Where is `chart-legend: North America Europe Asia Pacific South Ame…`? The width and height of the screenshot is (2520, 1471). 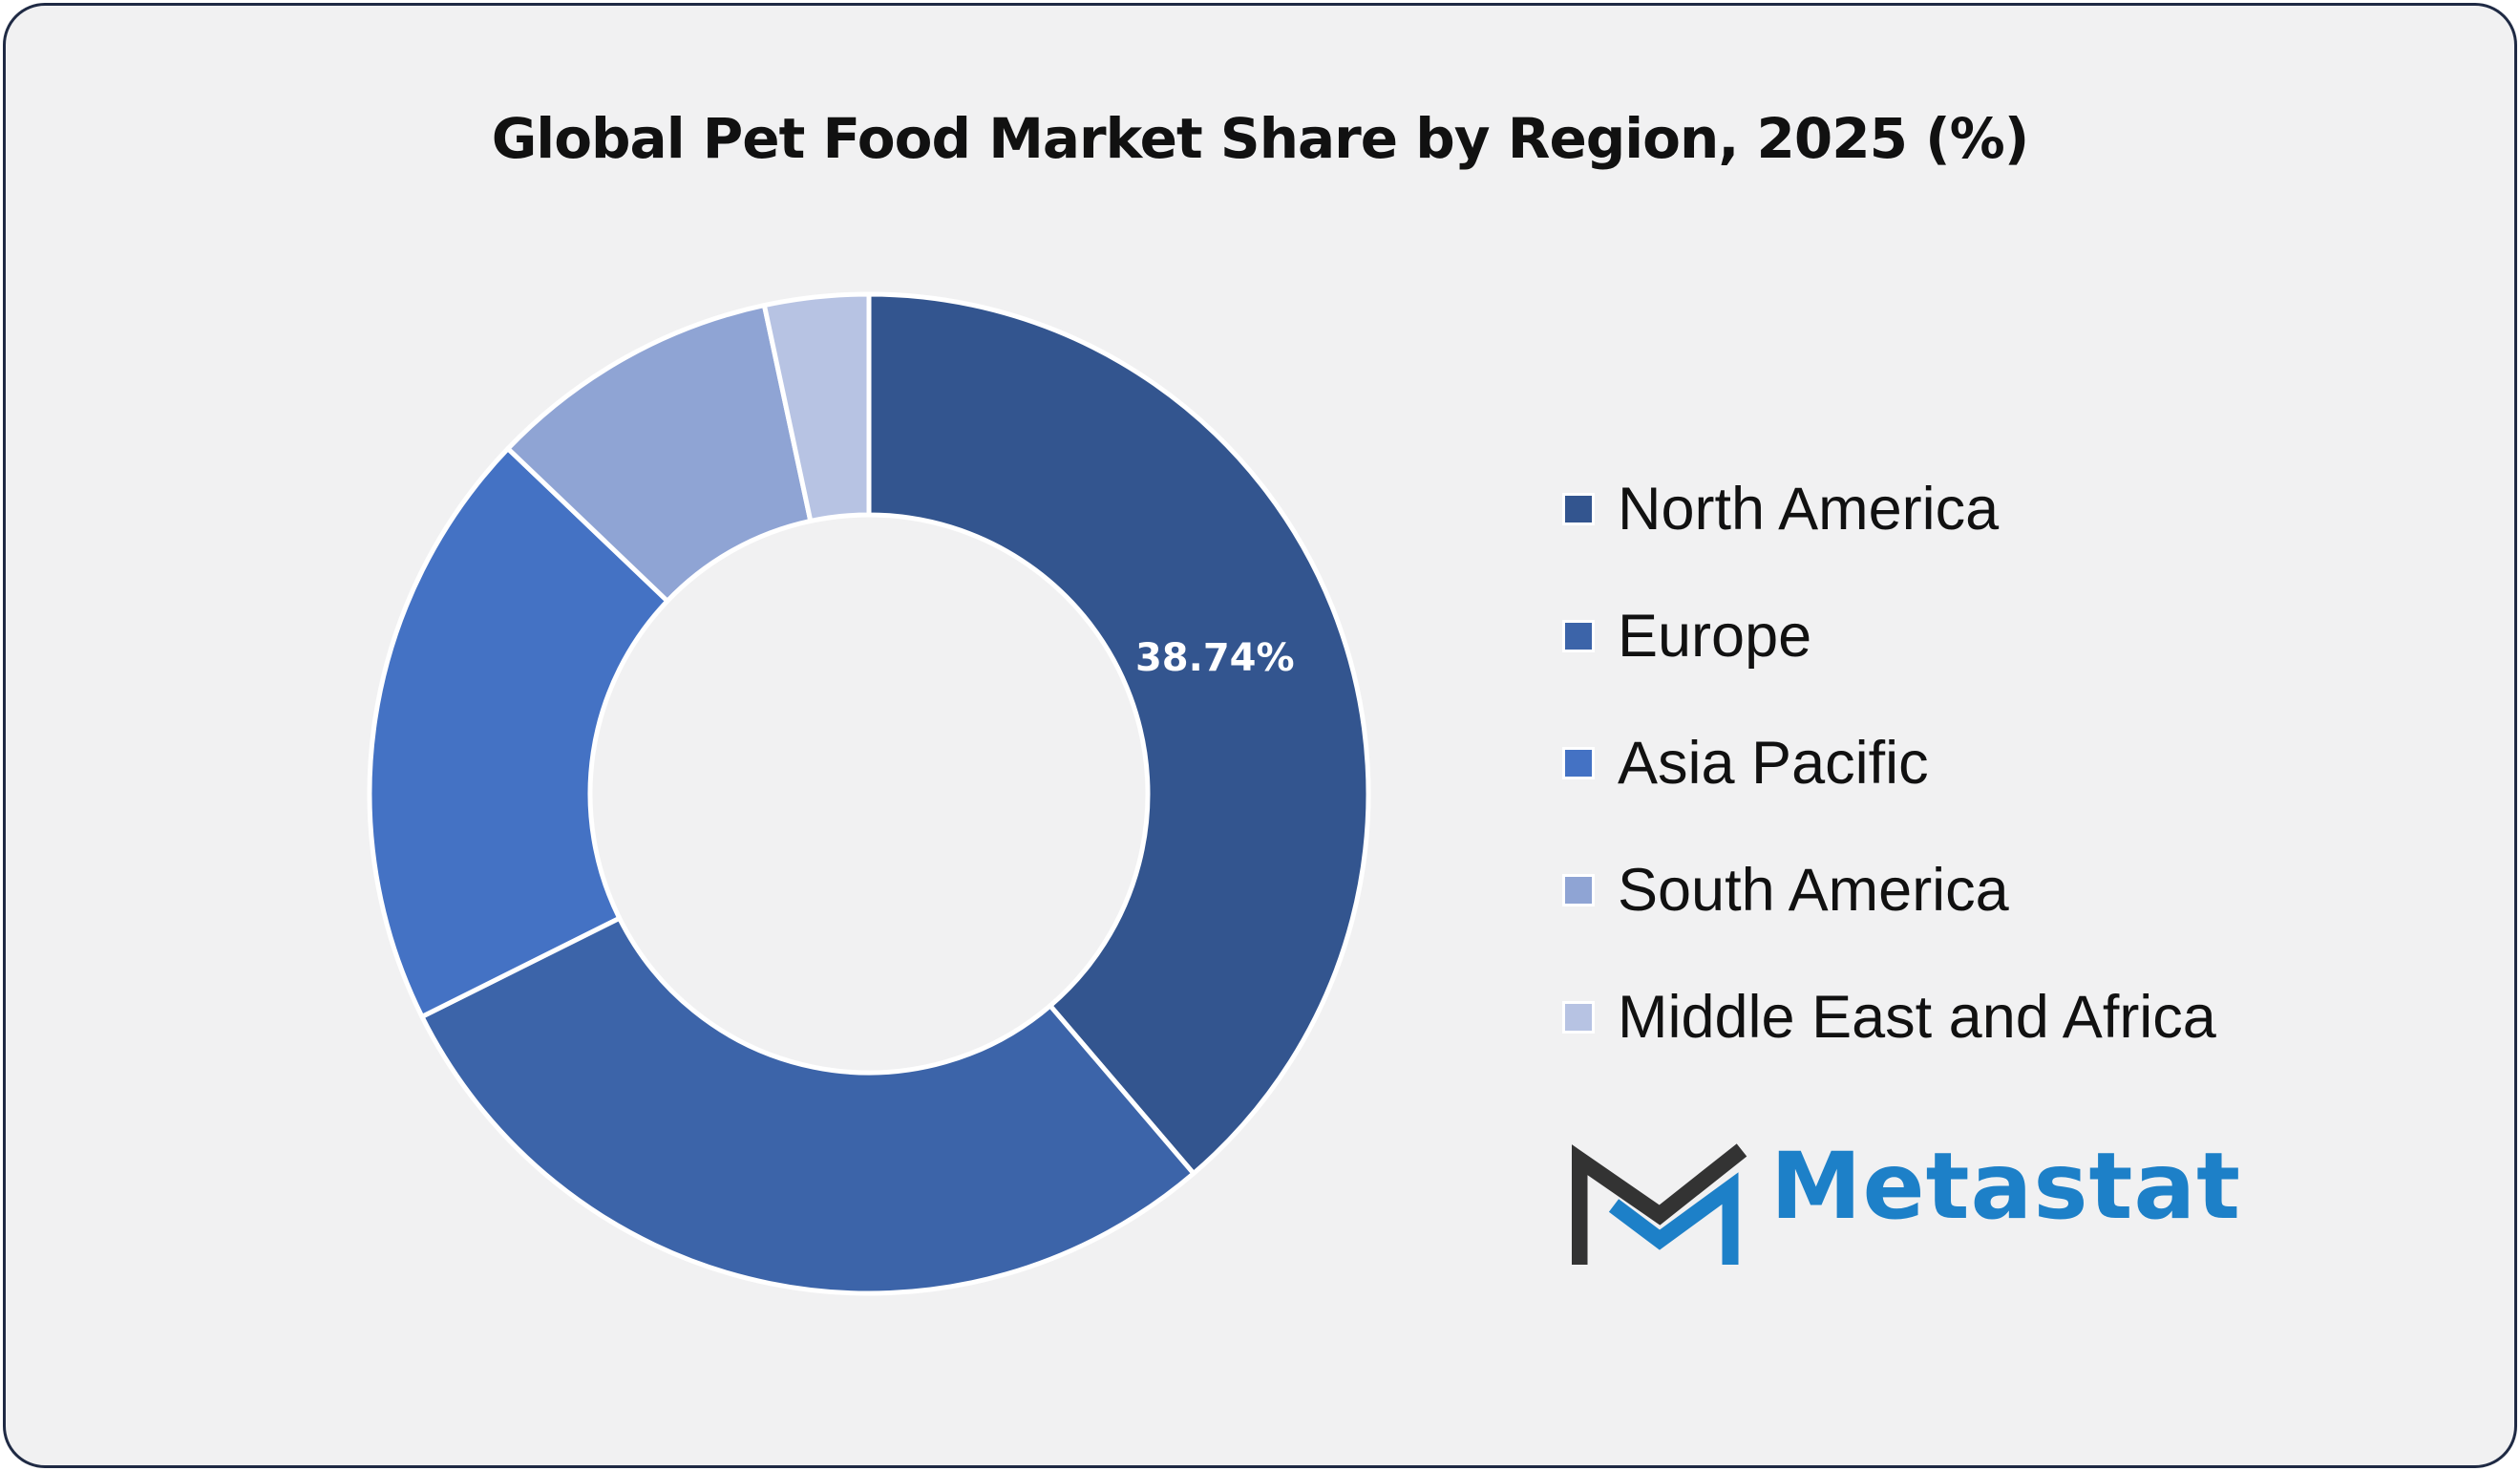 chart-legend: North America Europe Asia Pacific South Ame… is located at coordinates (1889, 762).